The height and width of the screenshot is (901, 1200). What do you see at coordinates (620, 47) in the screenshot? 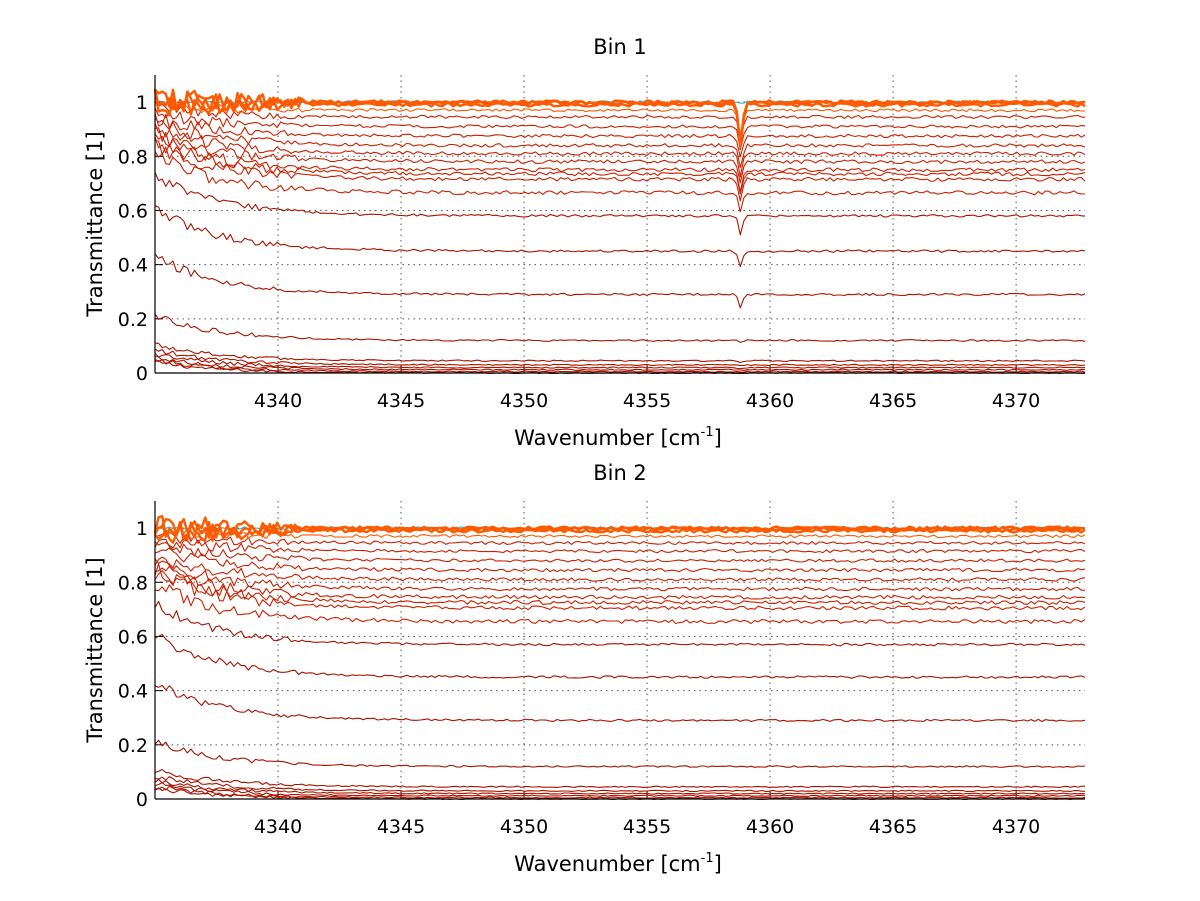
I see `plot-title: Bin 1` at bounding box center [620, 47].